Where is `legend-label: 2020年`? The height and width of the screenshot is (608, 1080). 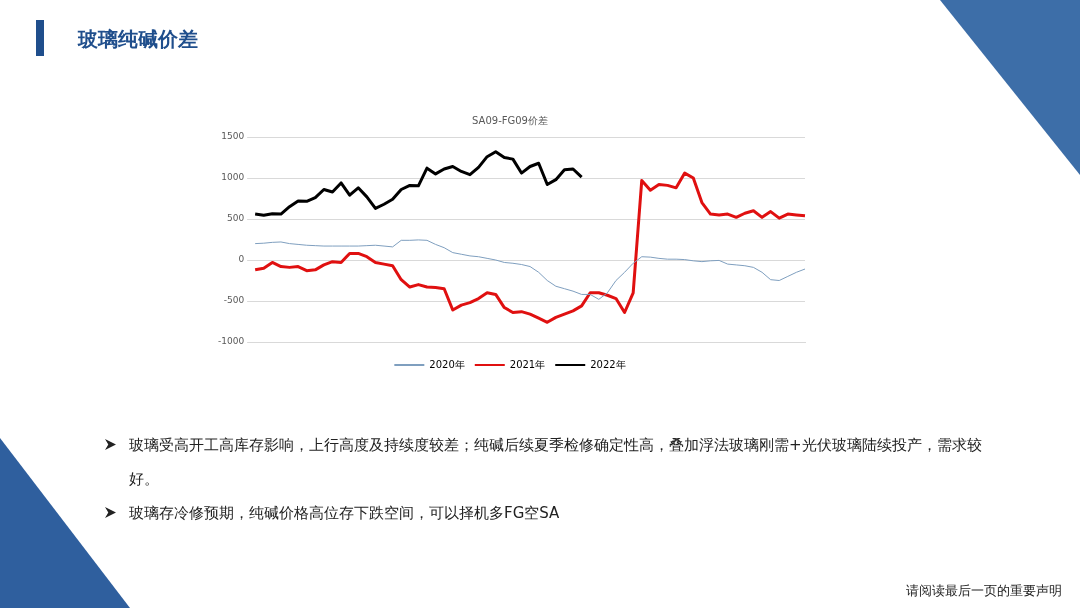
legend-label: 2020年 is located at coordinates (447, 364).